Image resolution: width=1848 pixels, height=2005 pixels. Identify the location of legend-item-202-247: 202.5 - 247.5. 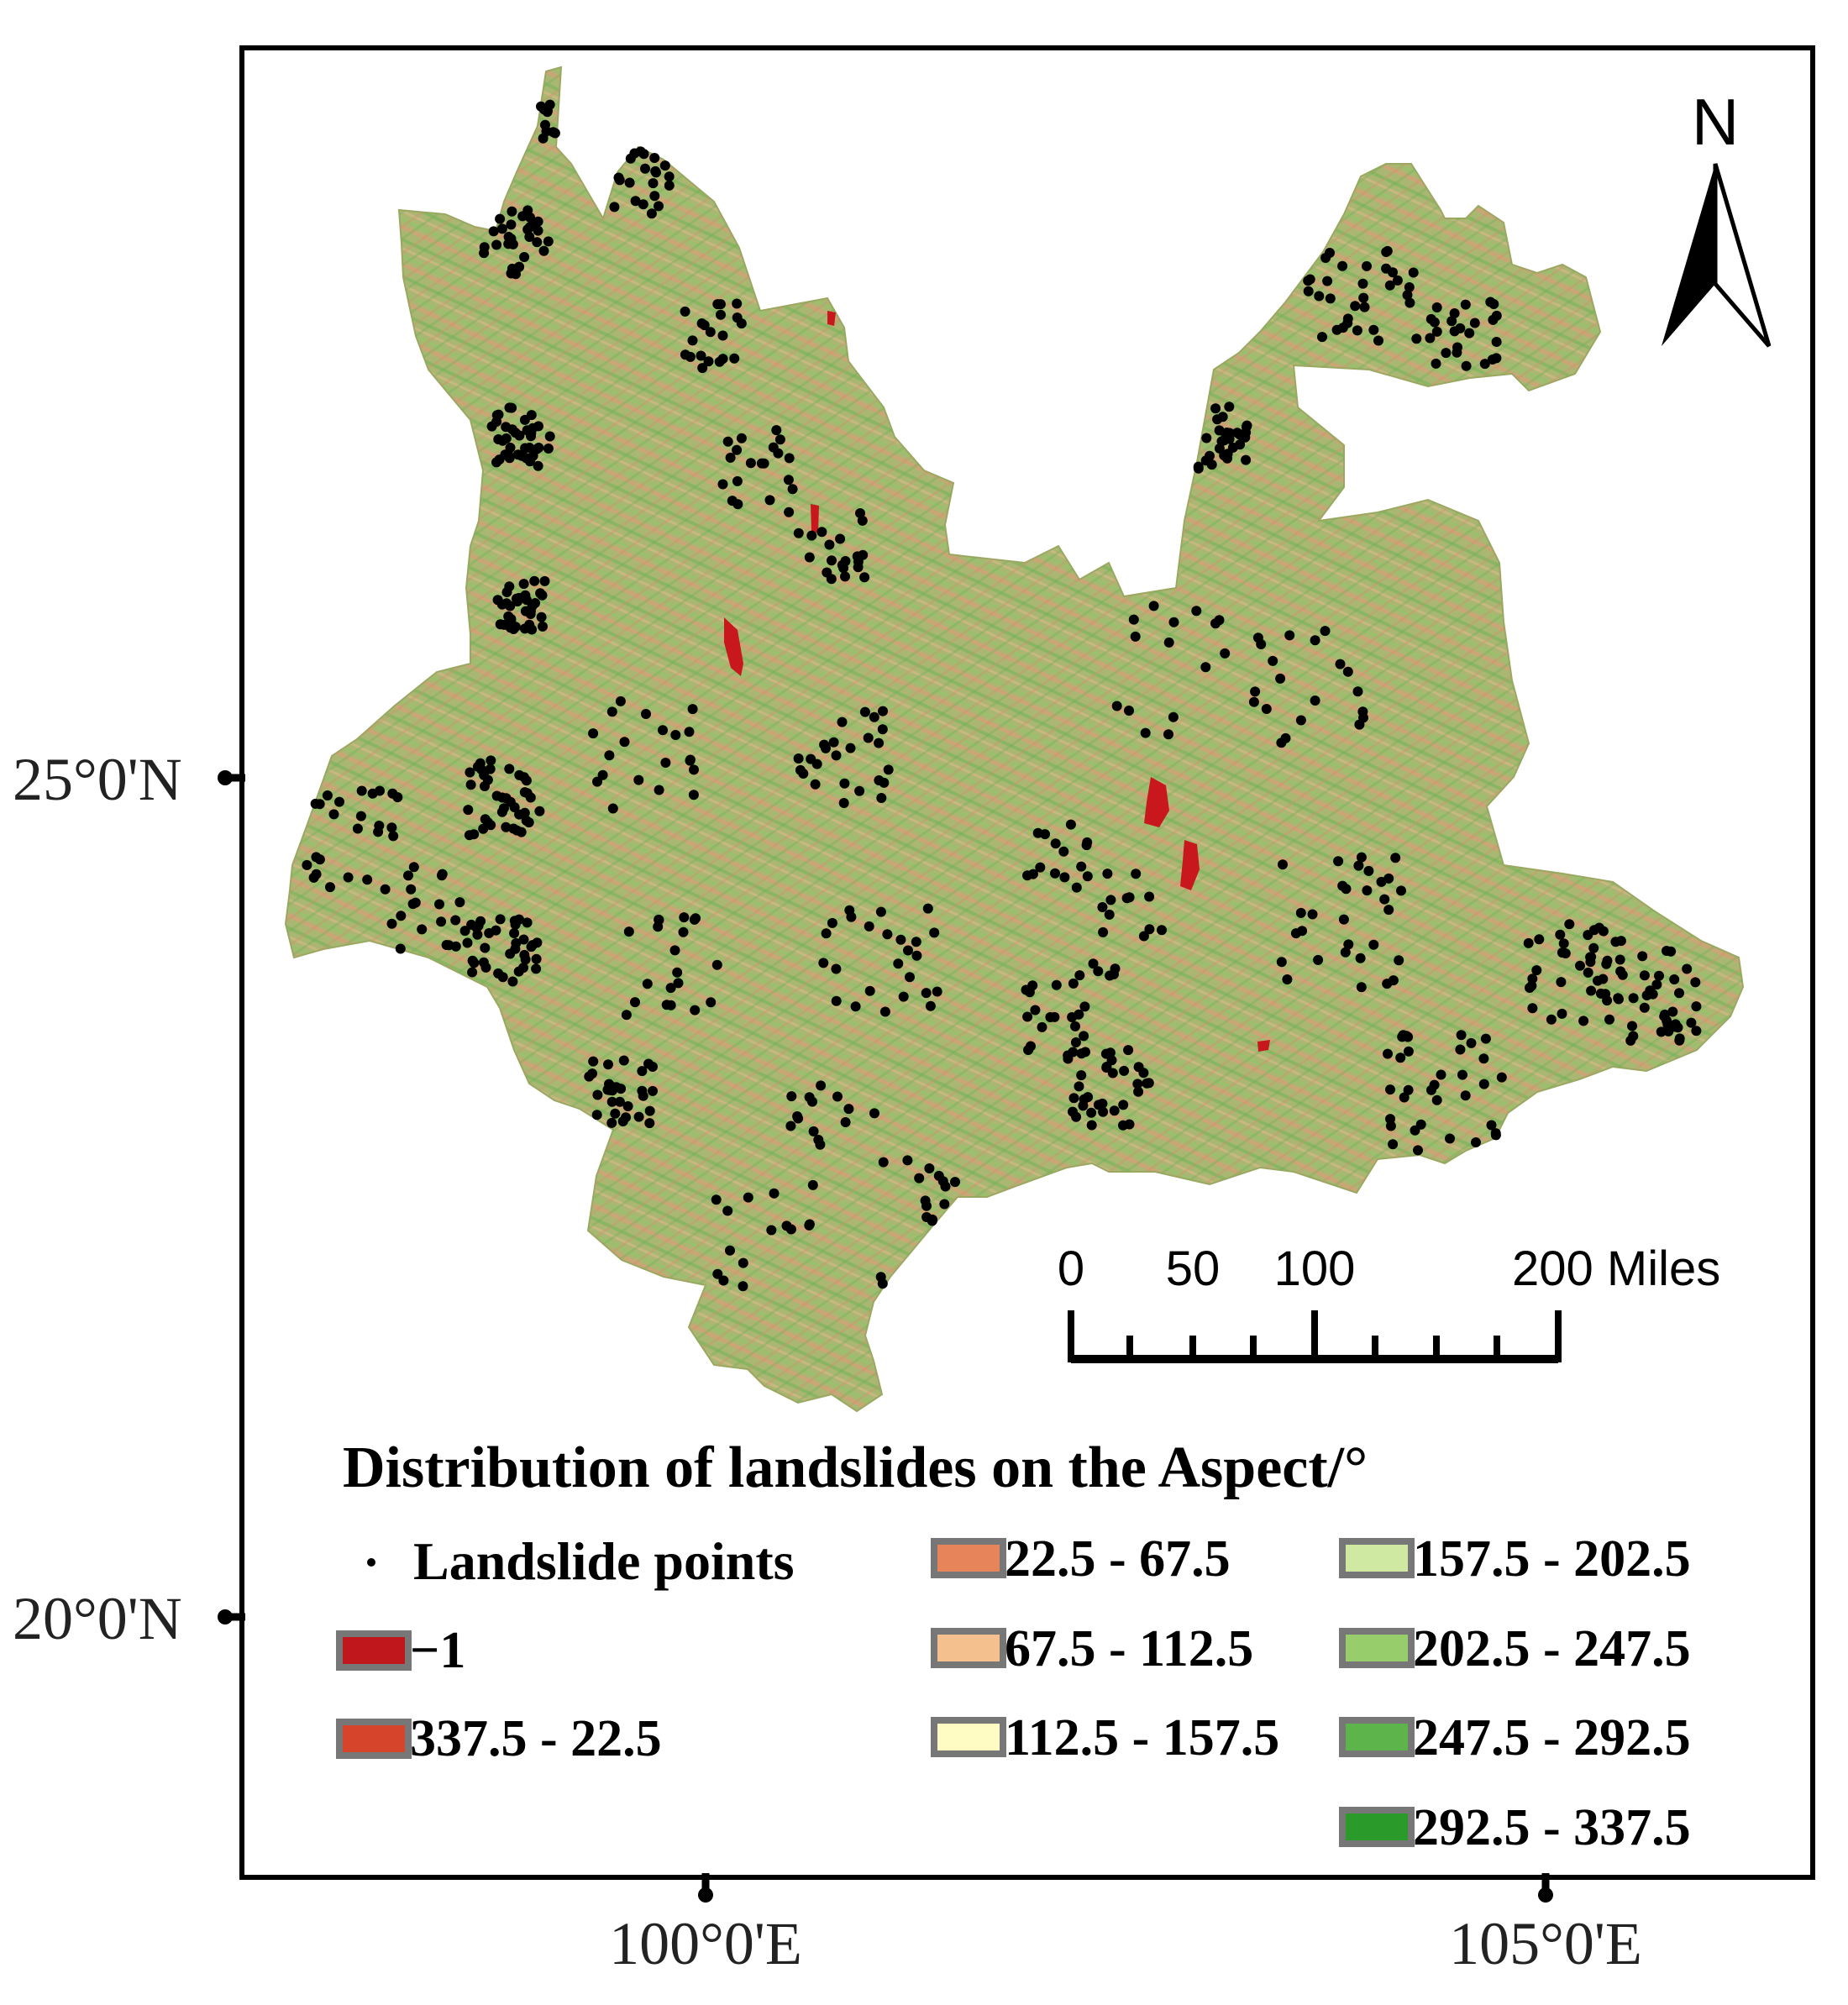
(1515, 1649).